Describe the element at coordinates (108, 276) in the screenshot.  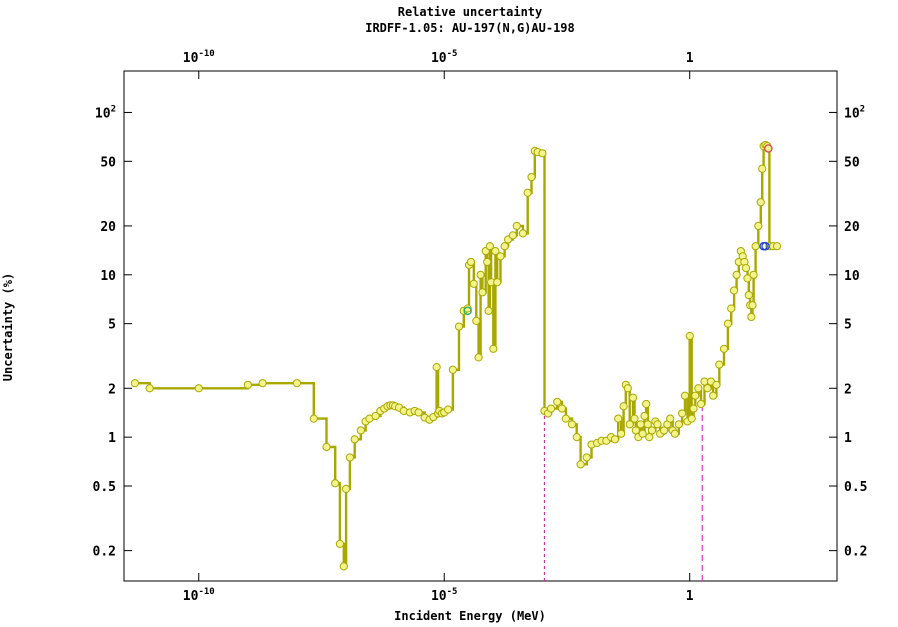
I see `y-tick-label-left-3: 10` at that location.